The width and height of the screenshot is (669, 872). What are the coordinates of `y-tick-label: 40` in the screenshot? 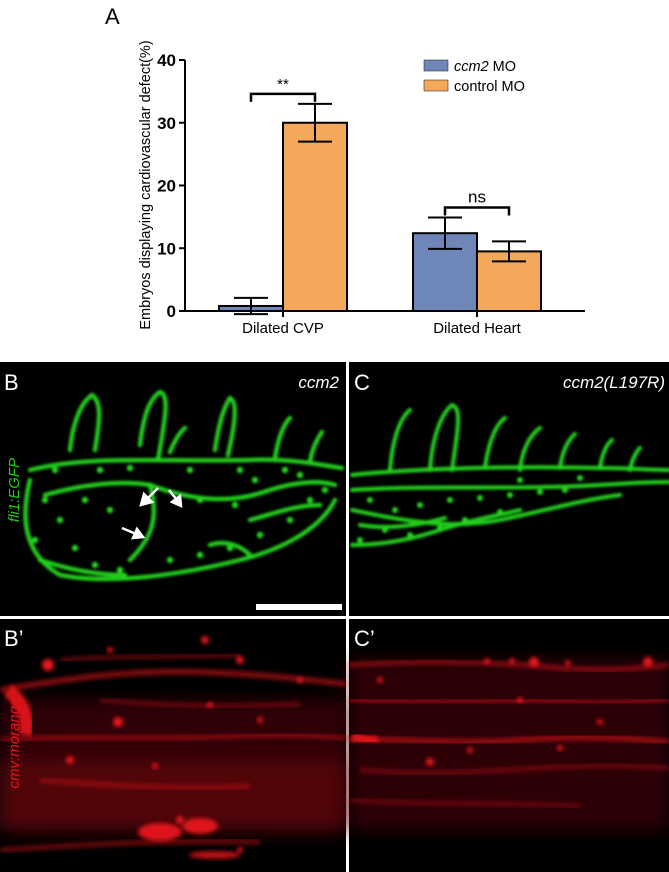 It's located at (166, 60).